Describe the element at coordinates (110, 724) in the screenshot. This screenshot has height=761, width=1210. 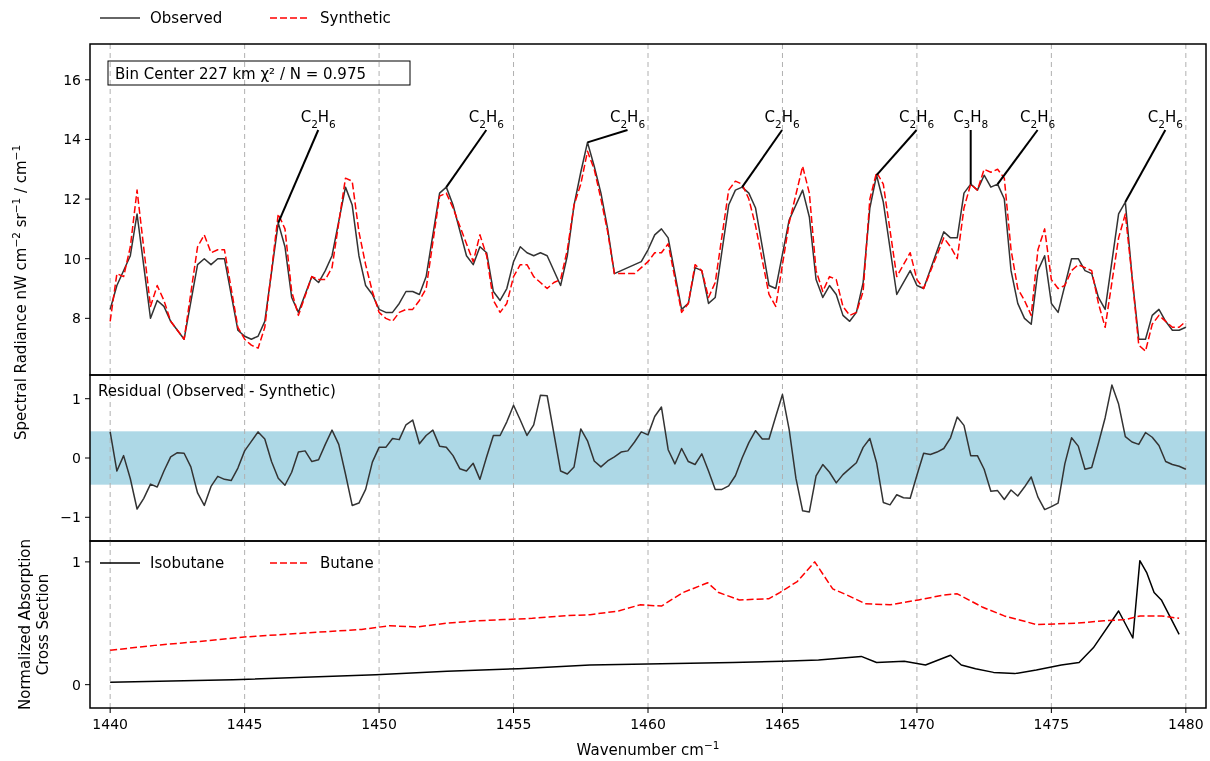
I see `x-tick-label: 1440` at that location.